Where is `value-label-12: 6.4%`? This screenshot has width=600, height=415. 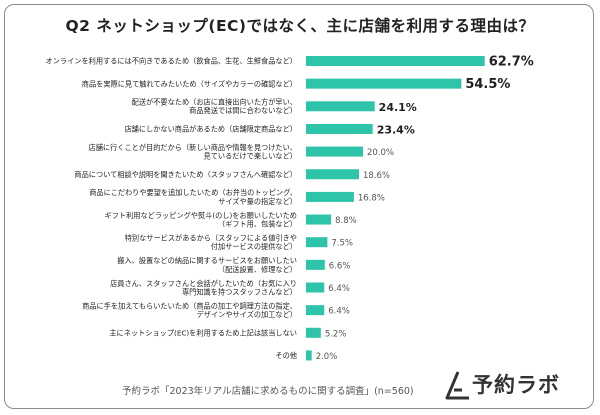 value-label-12: 6.4% is located at coordinates (339, 312).